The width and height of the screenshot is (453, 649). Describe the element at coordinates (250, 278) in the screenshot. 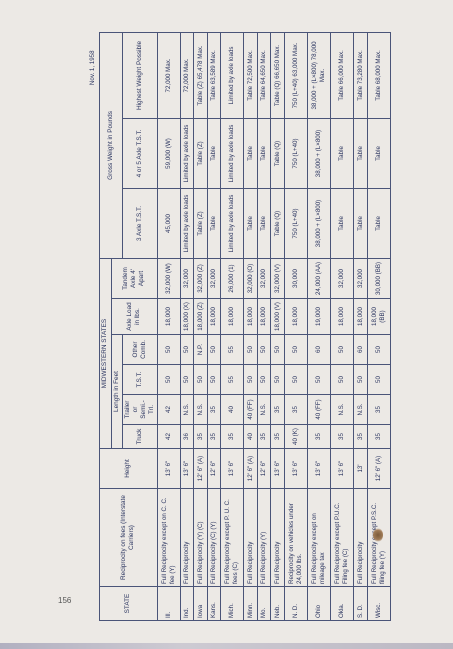

I see `tandem-axle-cell: 32,000 (O)` at that location.